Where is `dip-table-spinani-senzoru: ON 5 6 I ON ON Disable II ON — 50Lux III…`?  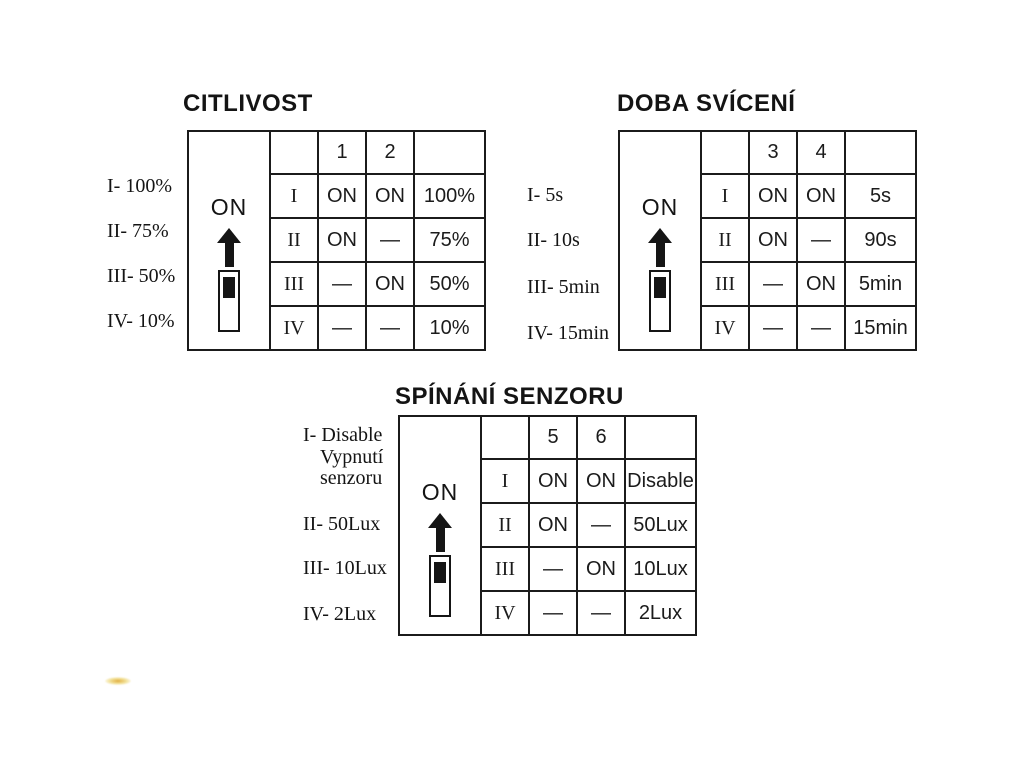
dip-table-spinani-senzoru: ON 5 6 I ON ON Disable II ON — 50Lux III… is located at coordinates (547, 525).